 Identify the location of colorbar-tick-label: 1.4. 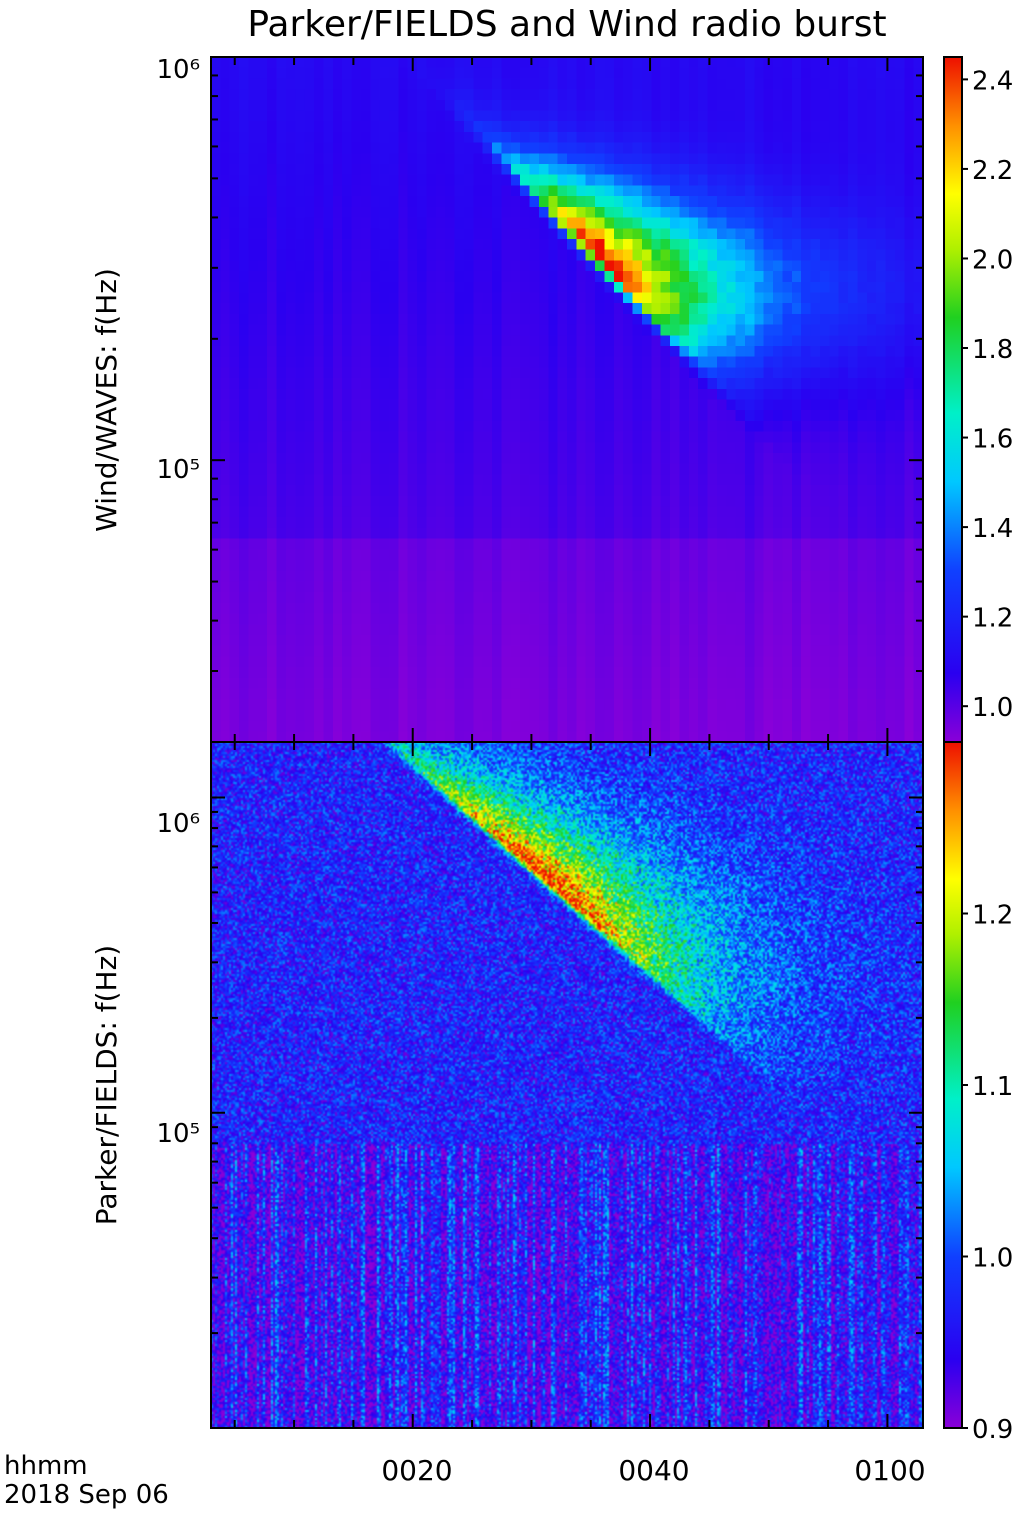
(992, 529).